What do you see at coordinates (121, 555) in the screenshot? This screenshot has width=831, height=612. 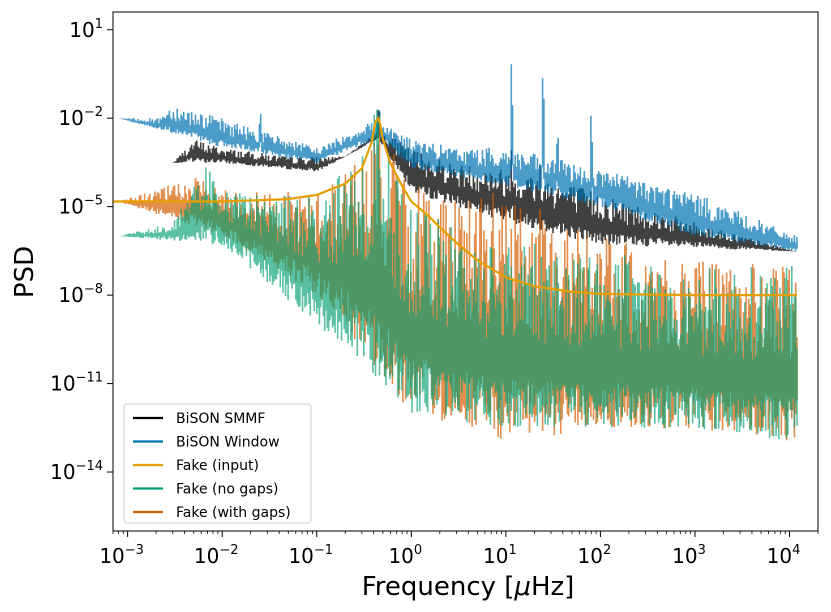 I see `x-tick-label: 10⁻³` at bounding box center [121, 555].